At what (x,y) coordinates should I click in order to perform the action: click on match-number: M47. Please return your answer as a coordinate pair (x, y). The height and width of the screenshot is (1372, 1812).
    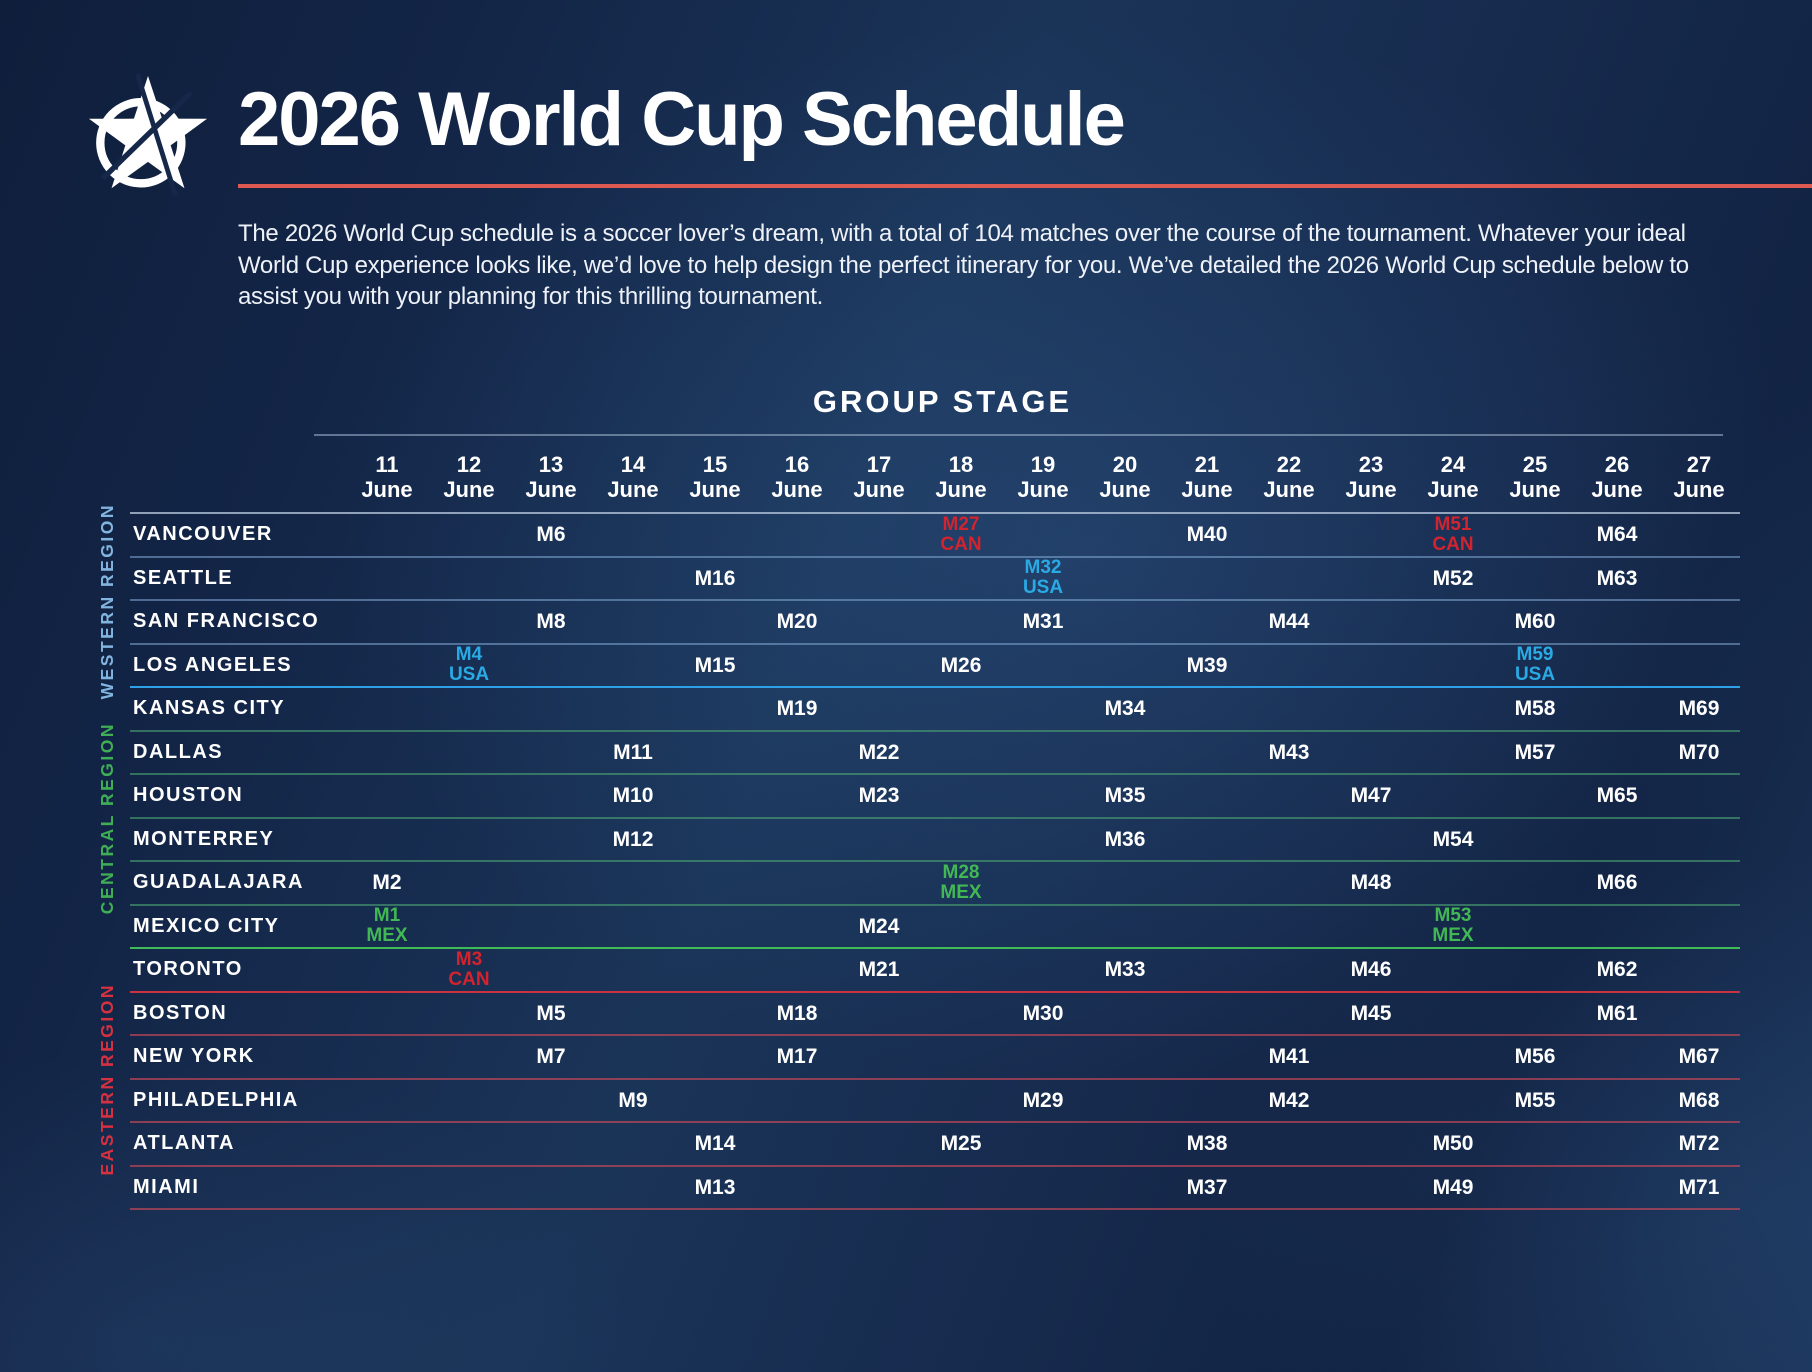
    Looking at the image, I should click on (1371, 796).